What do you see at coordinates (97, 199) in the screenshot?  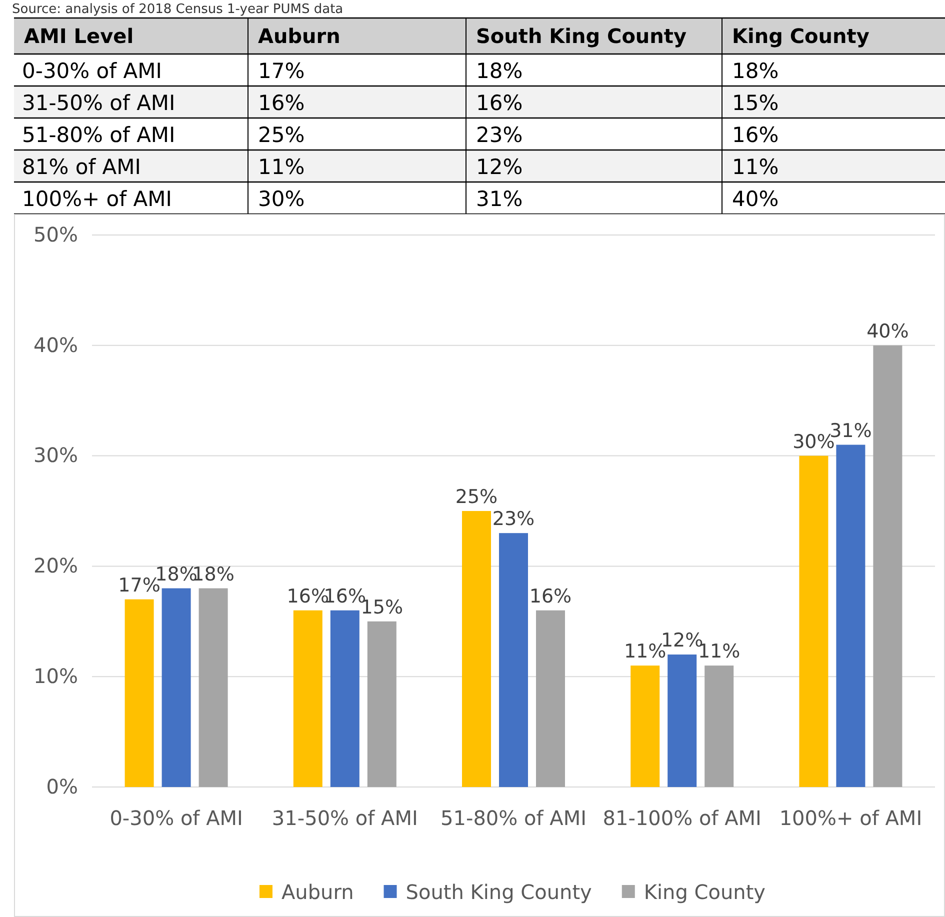 I see `text: 100%+ of AMI` at bounding box center [97, 199].